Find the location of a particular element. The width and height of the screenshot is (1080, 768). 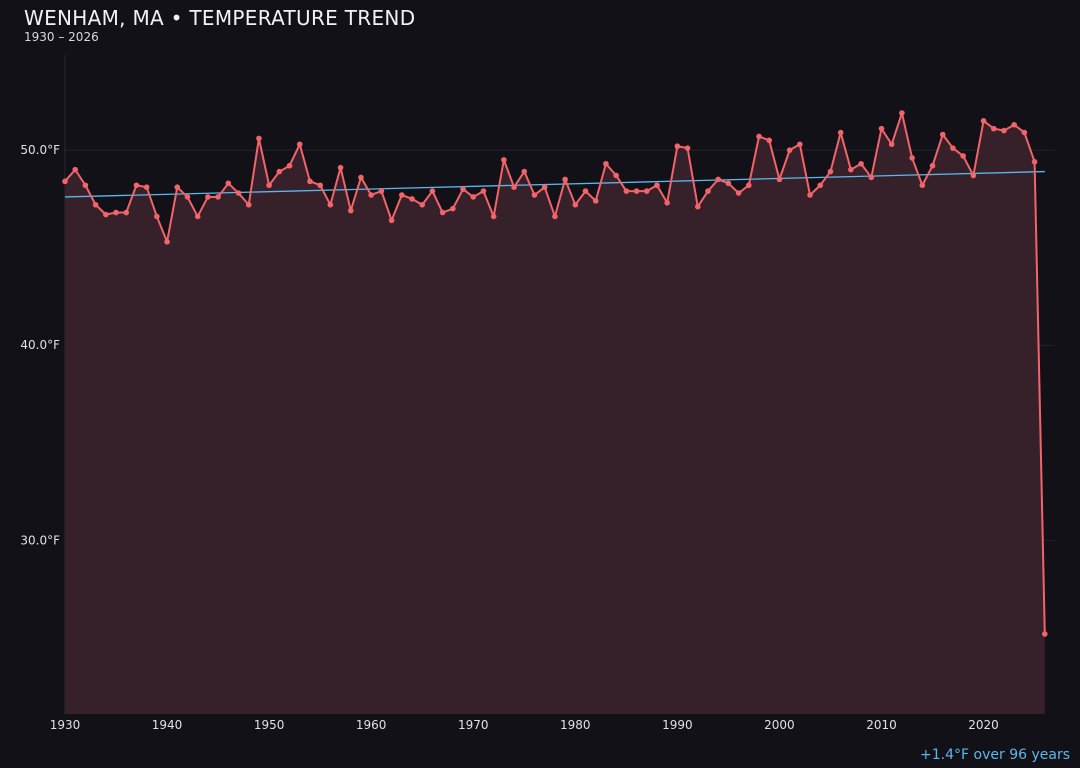

y-tick-label: 40.0°F is located at coordinates (40, 345).